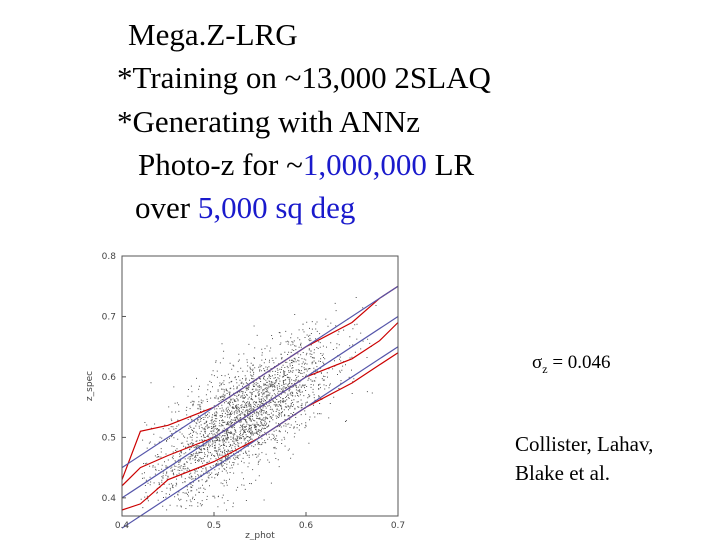  Describe the element at coordinates (166, 207) in the screenshot. I see `area-prefix: over` at that location.